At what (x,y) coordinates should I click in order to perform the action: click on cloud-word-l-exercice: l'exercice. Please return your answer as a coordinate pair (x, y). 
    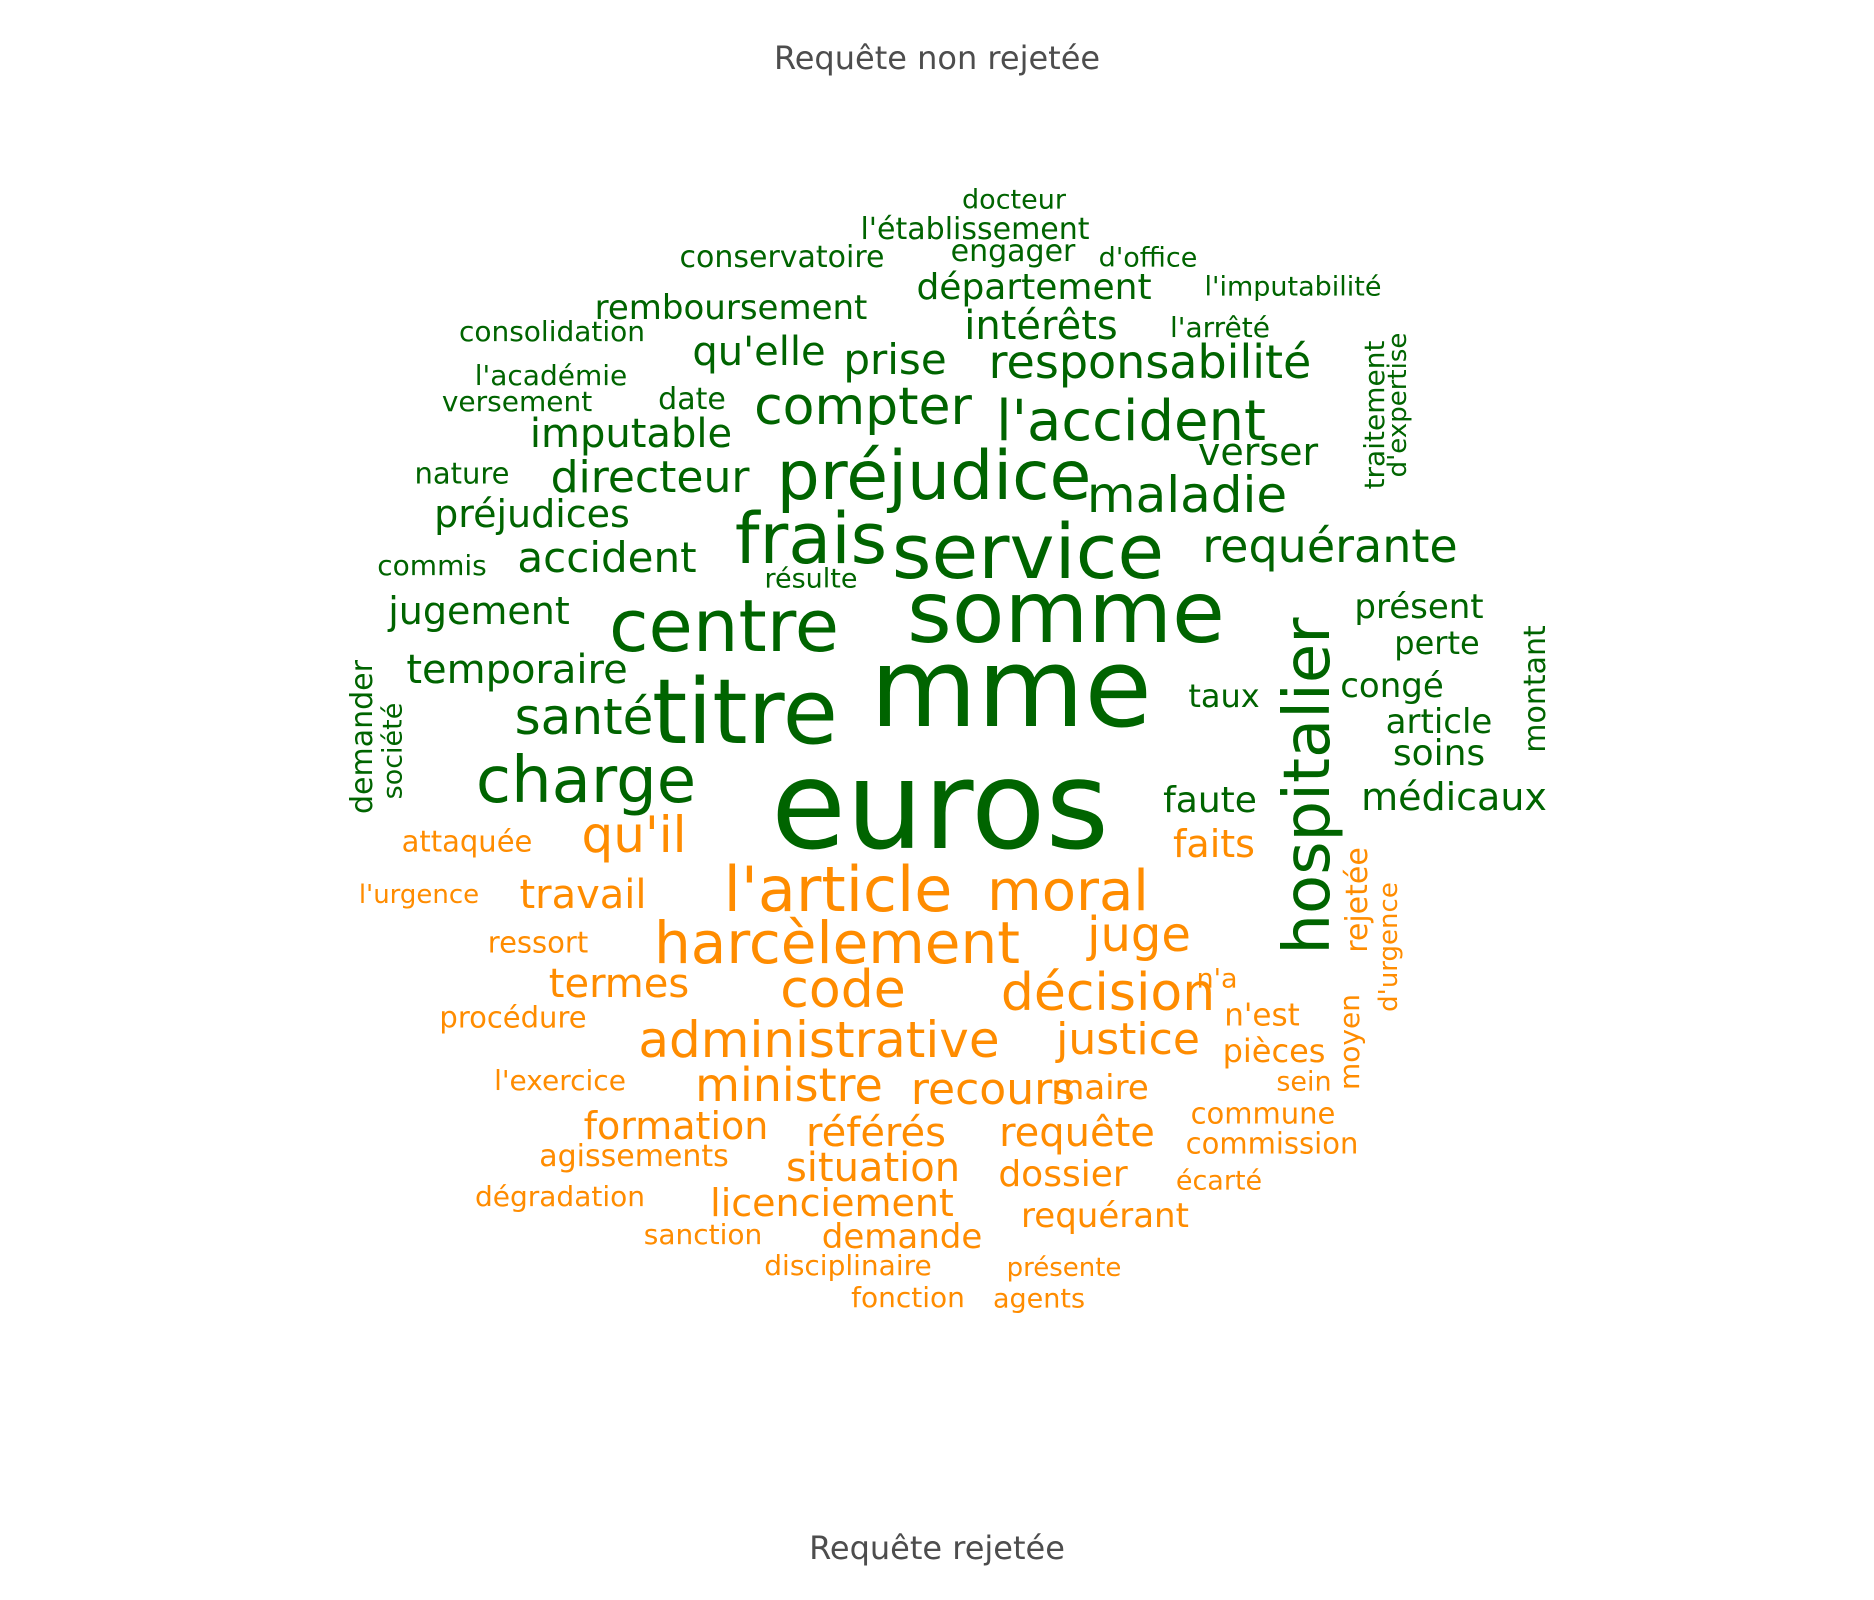
    Looking at the image, I should click on (560, 1080).